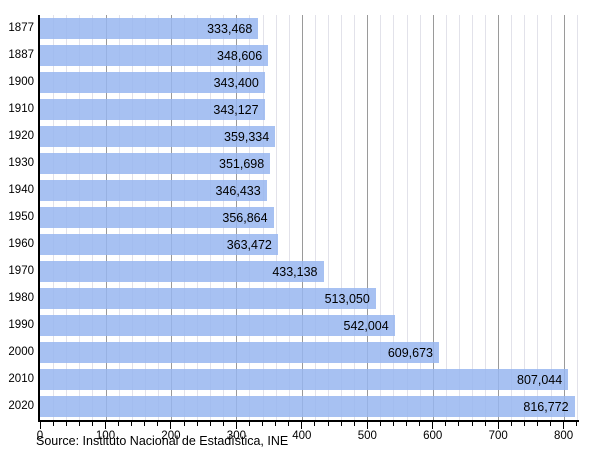 This screenshot has height=450, width=600. Describe the element at coordinates (171, 436) in the screenshot. I see `x-tick-label-200: 200` at that location.